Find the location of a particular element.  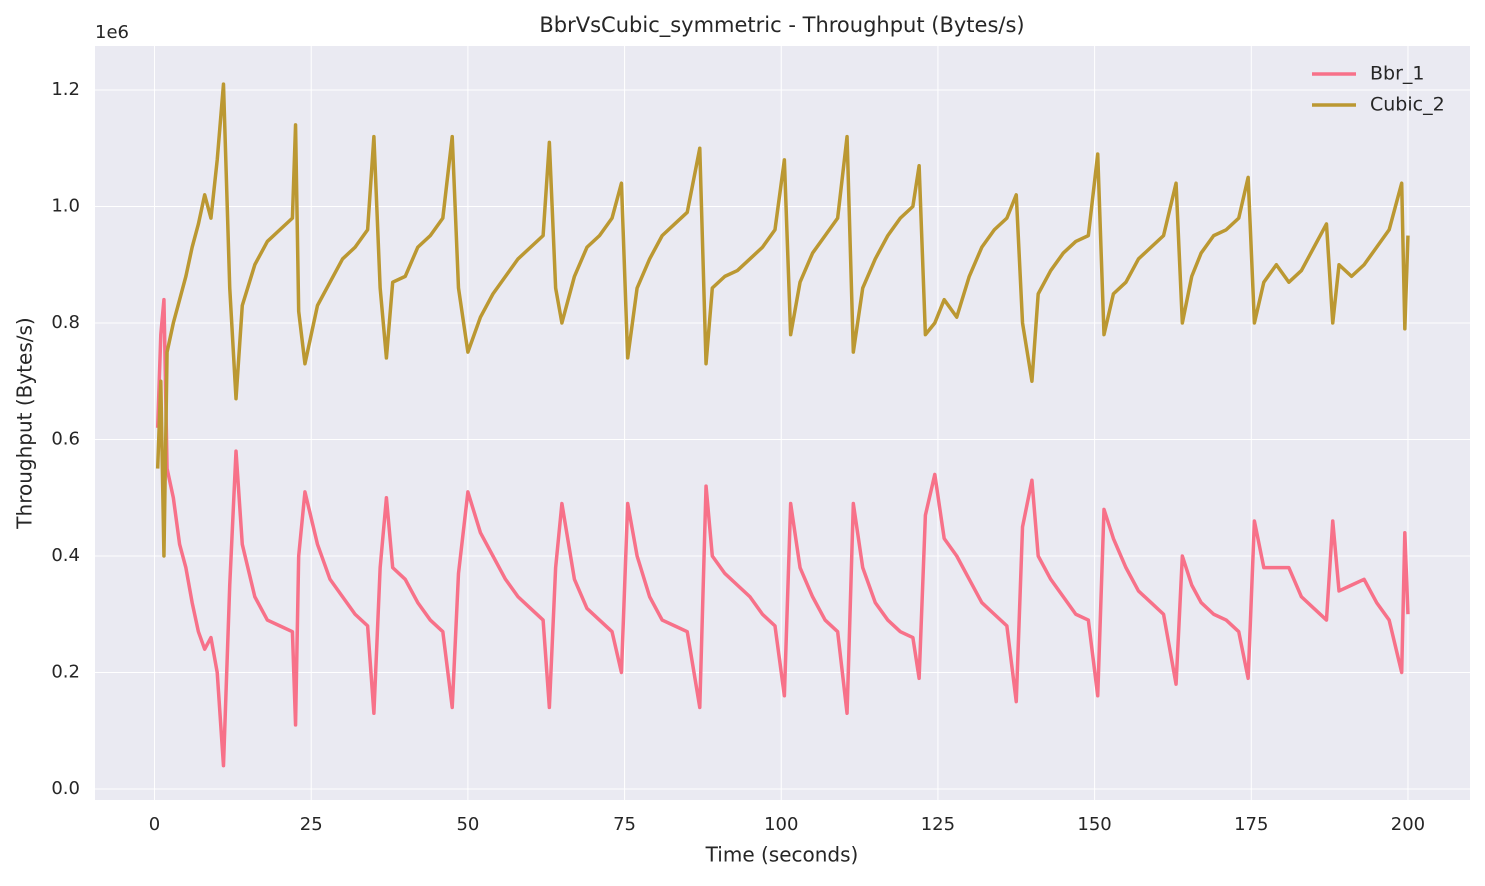

y-tick-label: 0.8 is located at coordinates (65, 322).